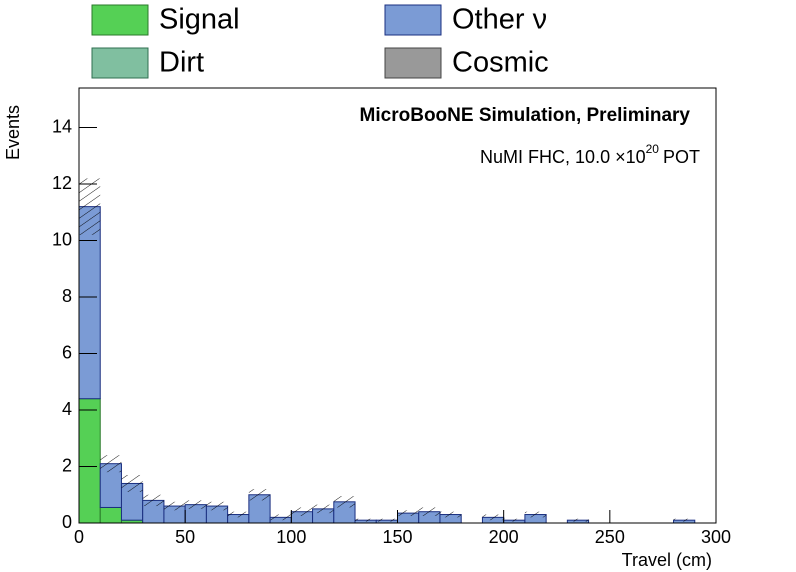  I want to click on annotation-suffix: POT, so click(681, 157).